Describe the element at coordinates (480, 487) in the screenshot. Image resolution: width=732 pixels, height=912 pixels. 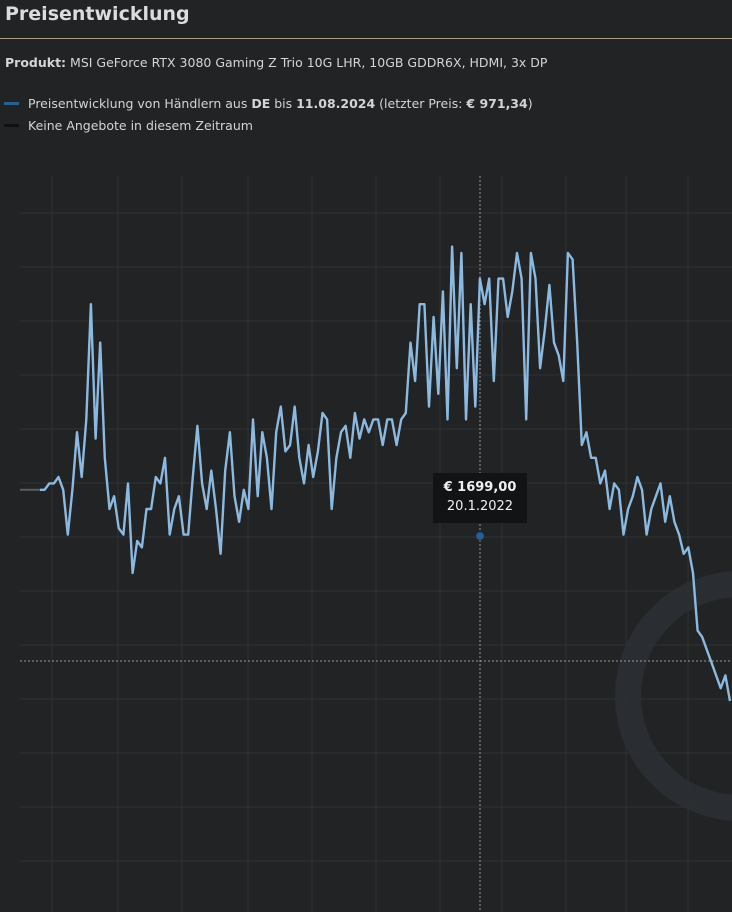
I see `tooltip-price: € 1699,00` at that location.